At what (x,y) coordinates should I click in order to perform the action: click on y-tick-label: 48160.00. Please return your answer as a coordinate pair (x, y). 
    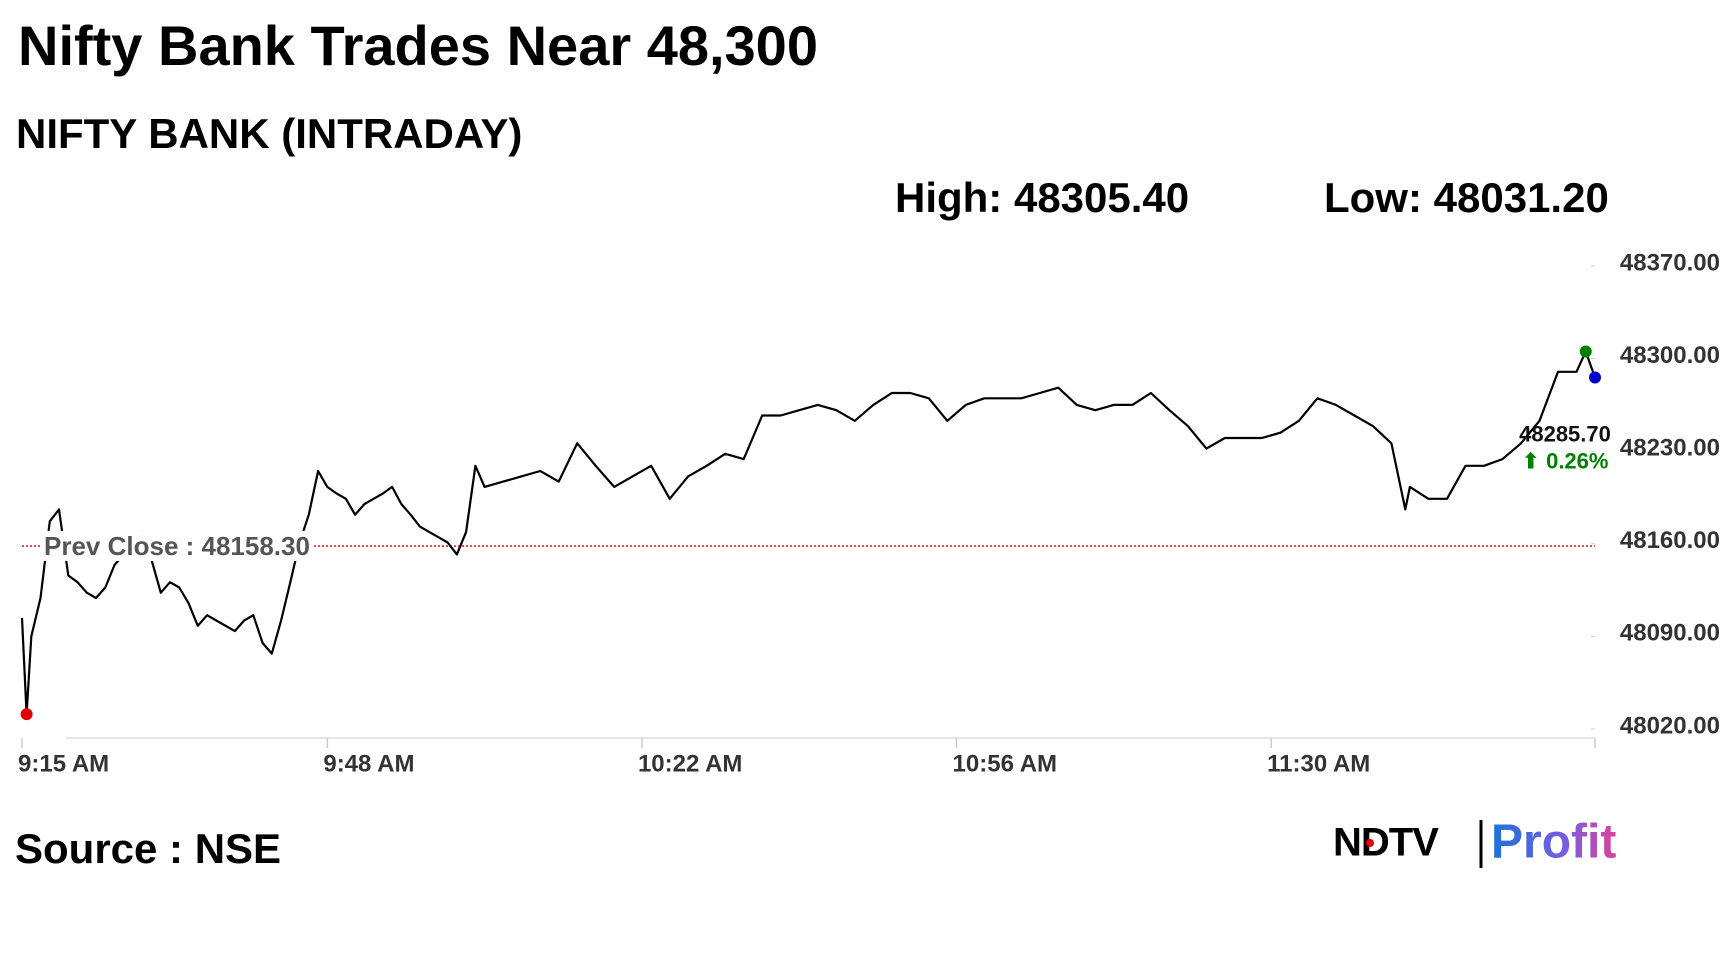
    Looking at the image, I should click on (1670, 540).